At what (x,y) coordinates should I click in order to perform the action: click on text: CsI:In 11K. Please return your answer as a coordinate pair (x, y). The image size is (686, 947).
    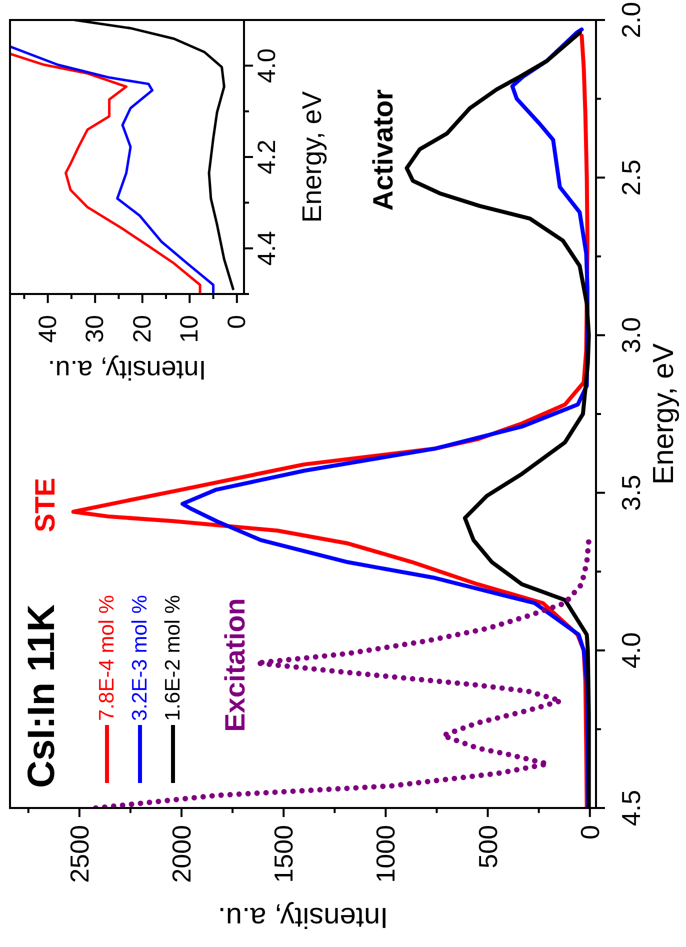
    Looking at the image, I should click on (42, 696).